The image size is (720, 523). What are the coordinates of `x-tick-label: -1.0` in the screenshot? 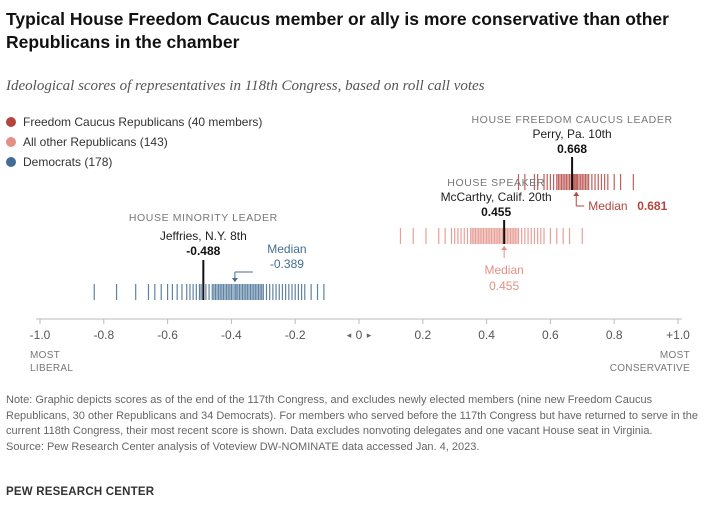 It's located at (40, 335).